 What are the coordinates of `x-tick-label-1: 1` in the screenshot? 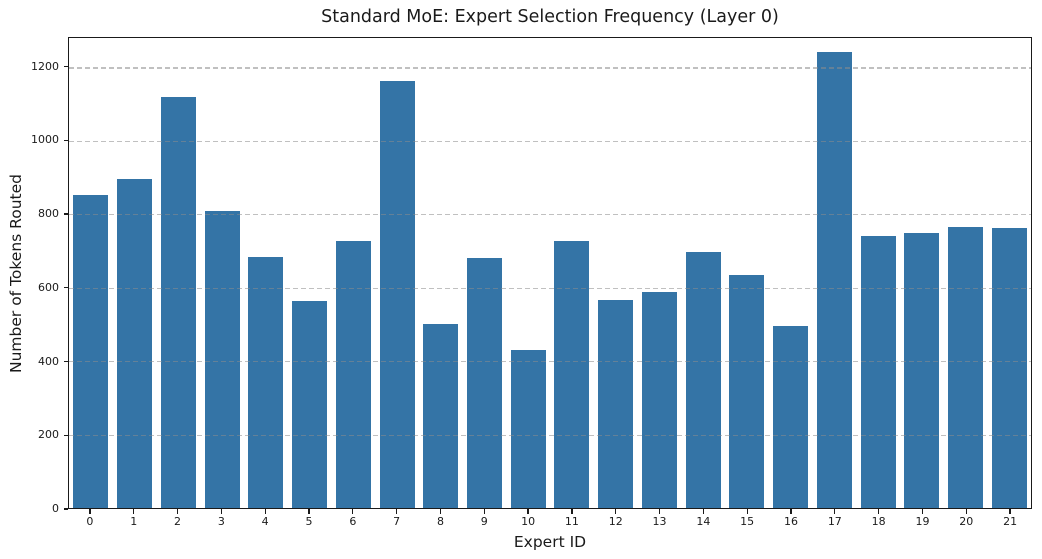 It's located at (134, 521).